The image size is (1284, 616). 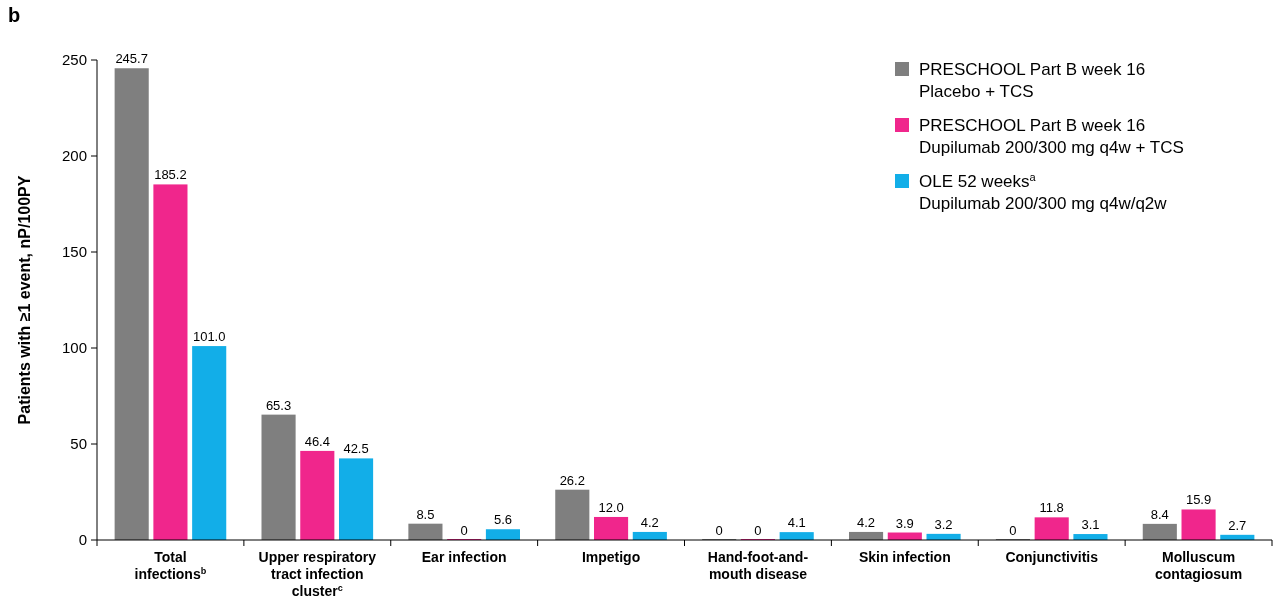 What do you see at coordinates (796, 523) in the screenshot?
I see `data-label: 4.1` at bounding box center [796, 523].